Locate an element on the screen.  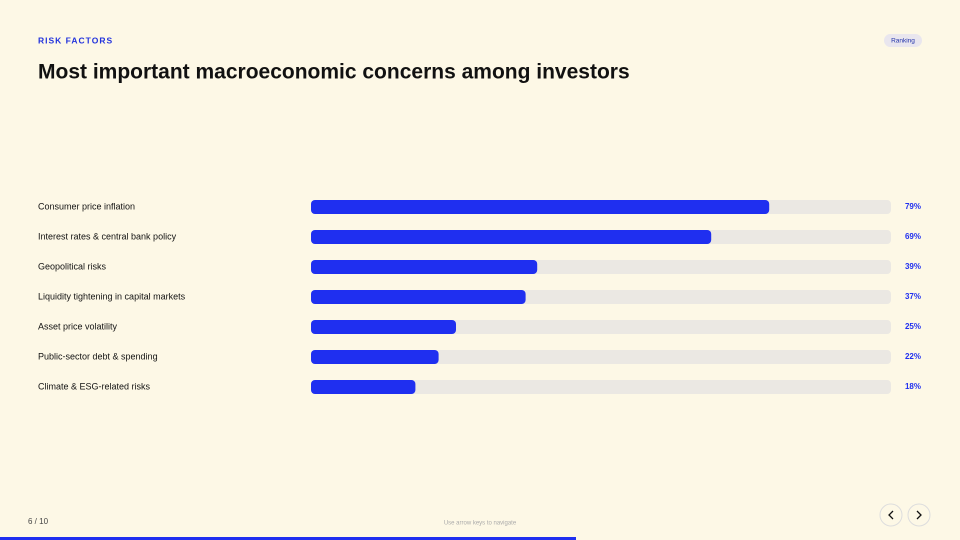
next-button is located at coordinates (919, 515).